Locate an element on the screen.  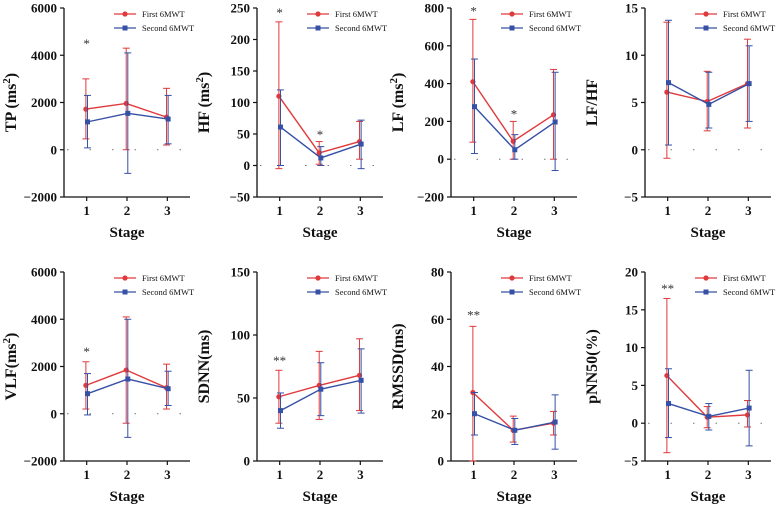
y-axis-label: LF (ms2) is located at coordinates (397, 103).